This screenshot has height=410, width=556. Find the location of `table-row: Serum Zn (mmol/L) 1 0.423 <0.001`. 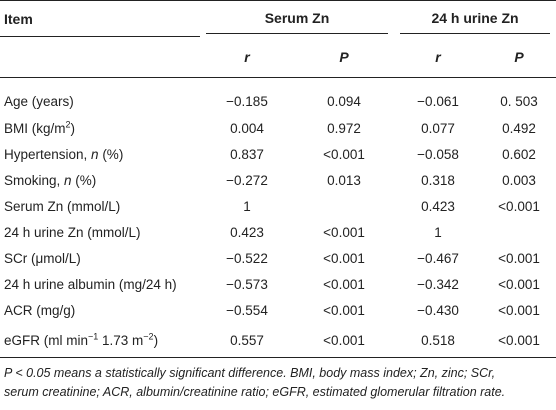

table-row: Serum Zn (mmol/L) 1 0.423 <0.001 is located at coordinates (278, 206).